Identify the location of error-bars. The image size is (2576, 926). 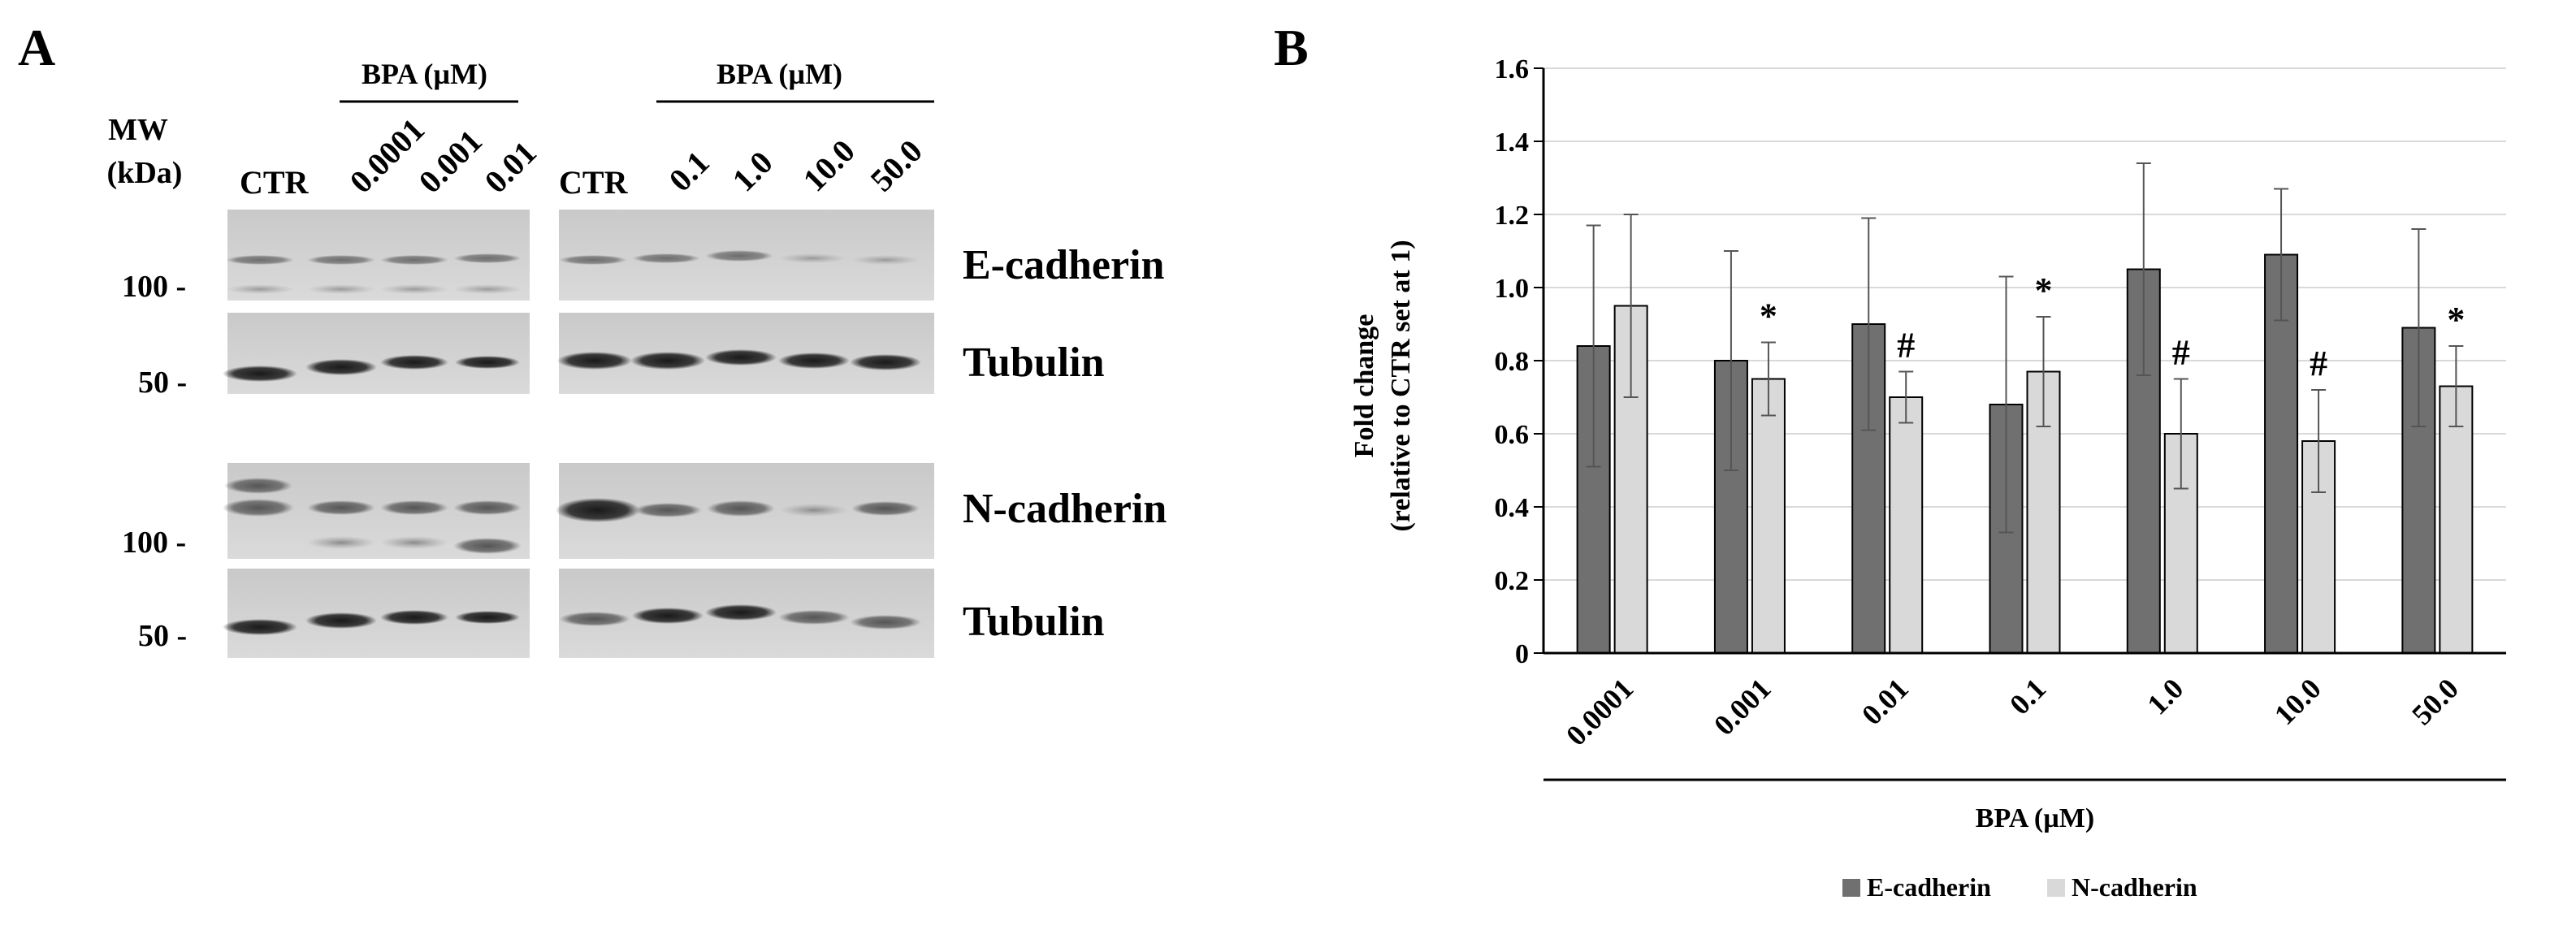
(2025, 348).